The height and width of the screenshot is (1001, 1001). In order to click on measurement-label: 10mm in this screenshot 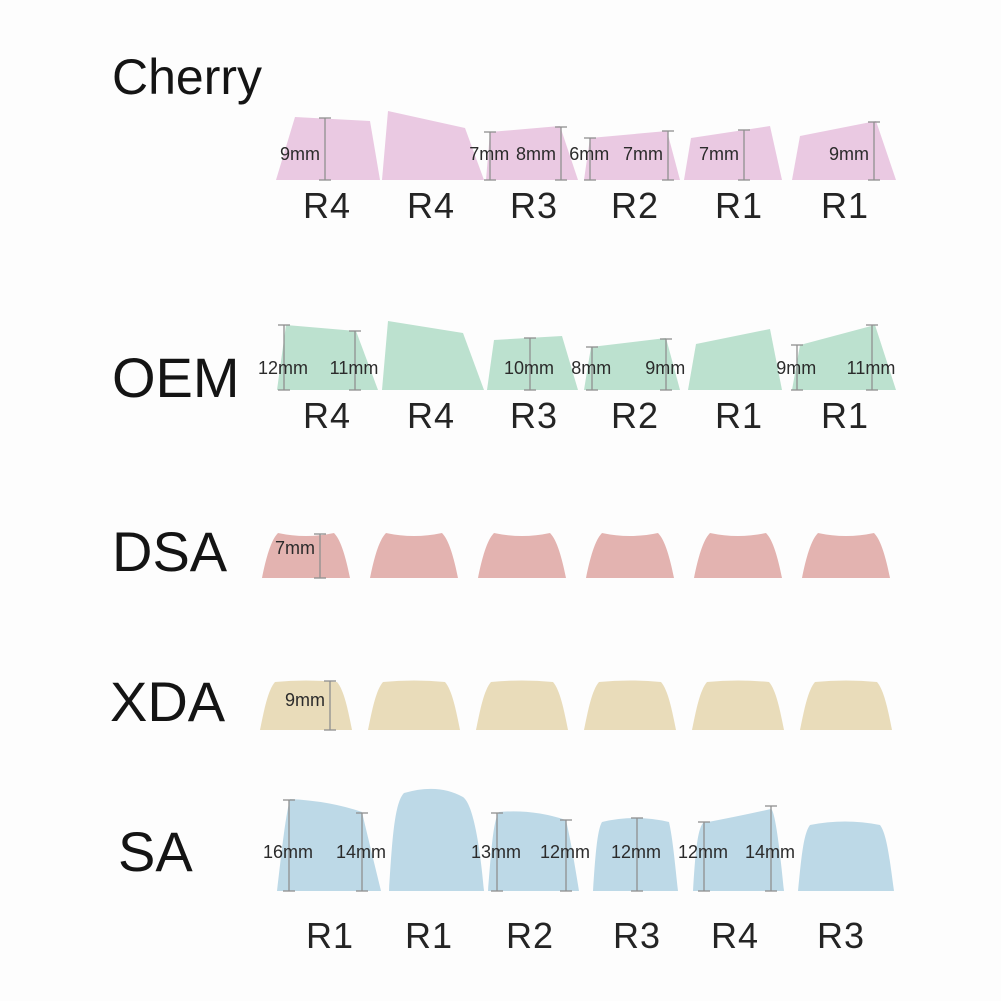, I will do `click(529, 368)`.